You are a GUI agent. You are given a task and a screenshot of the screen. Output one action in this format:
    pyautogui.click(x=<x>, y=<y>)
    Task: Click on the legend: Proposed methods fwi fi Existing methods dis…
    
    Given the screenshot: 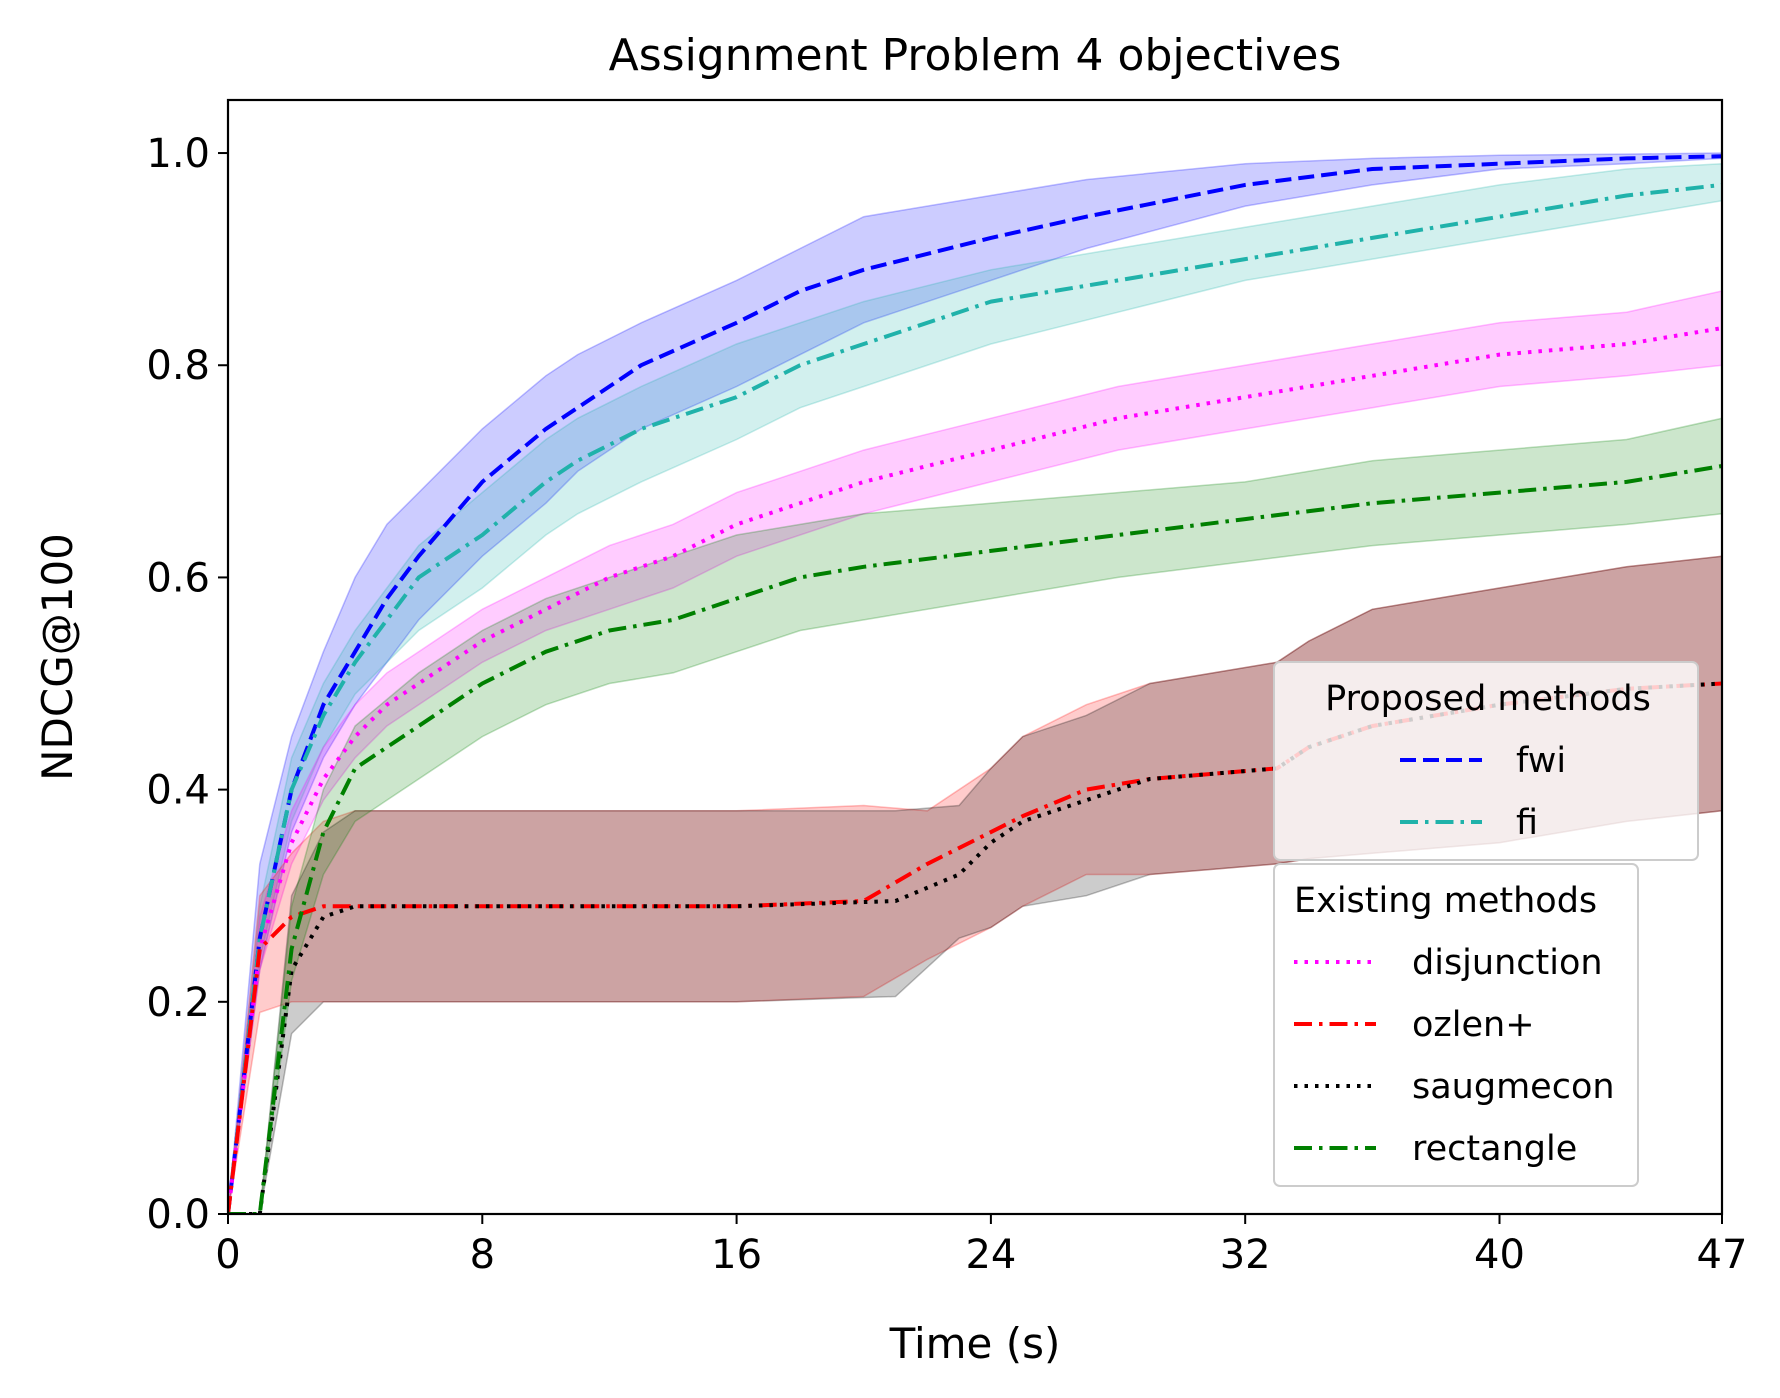 What is the action you would take?
    pyautogui.click(x=1486, y=924)
    